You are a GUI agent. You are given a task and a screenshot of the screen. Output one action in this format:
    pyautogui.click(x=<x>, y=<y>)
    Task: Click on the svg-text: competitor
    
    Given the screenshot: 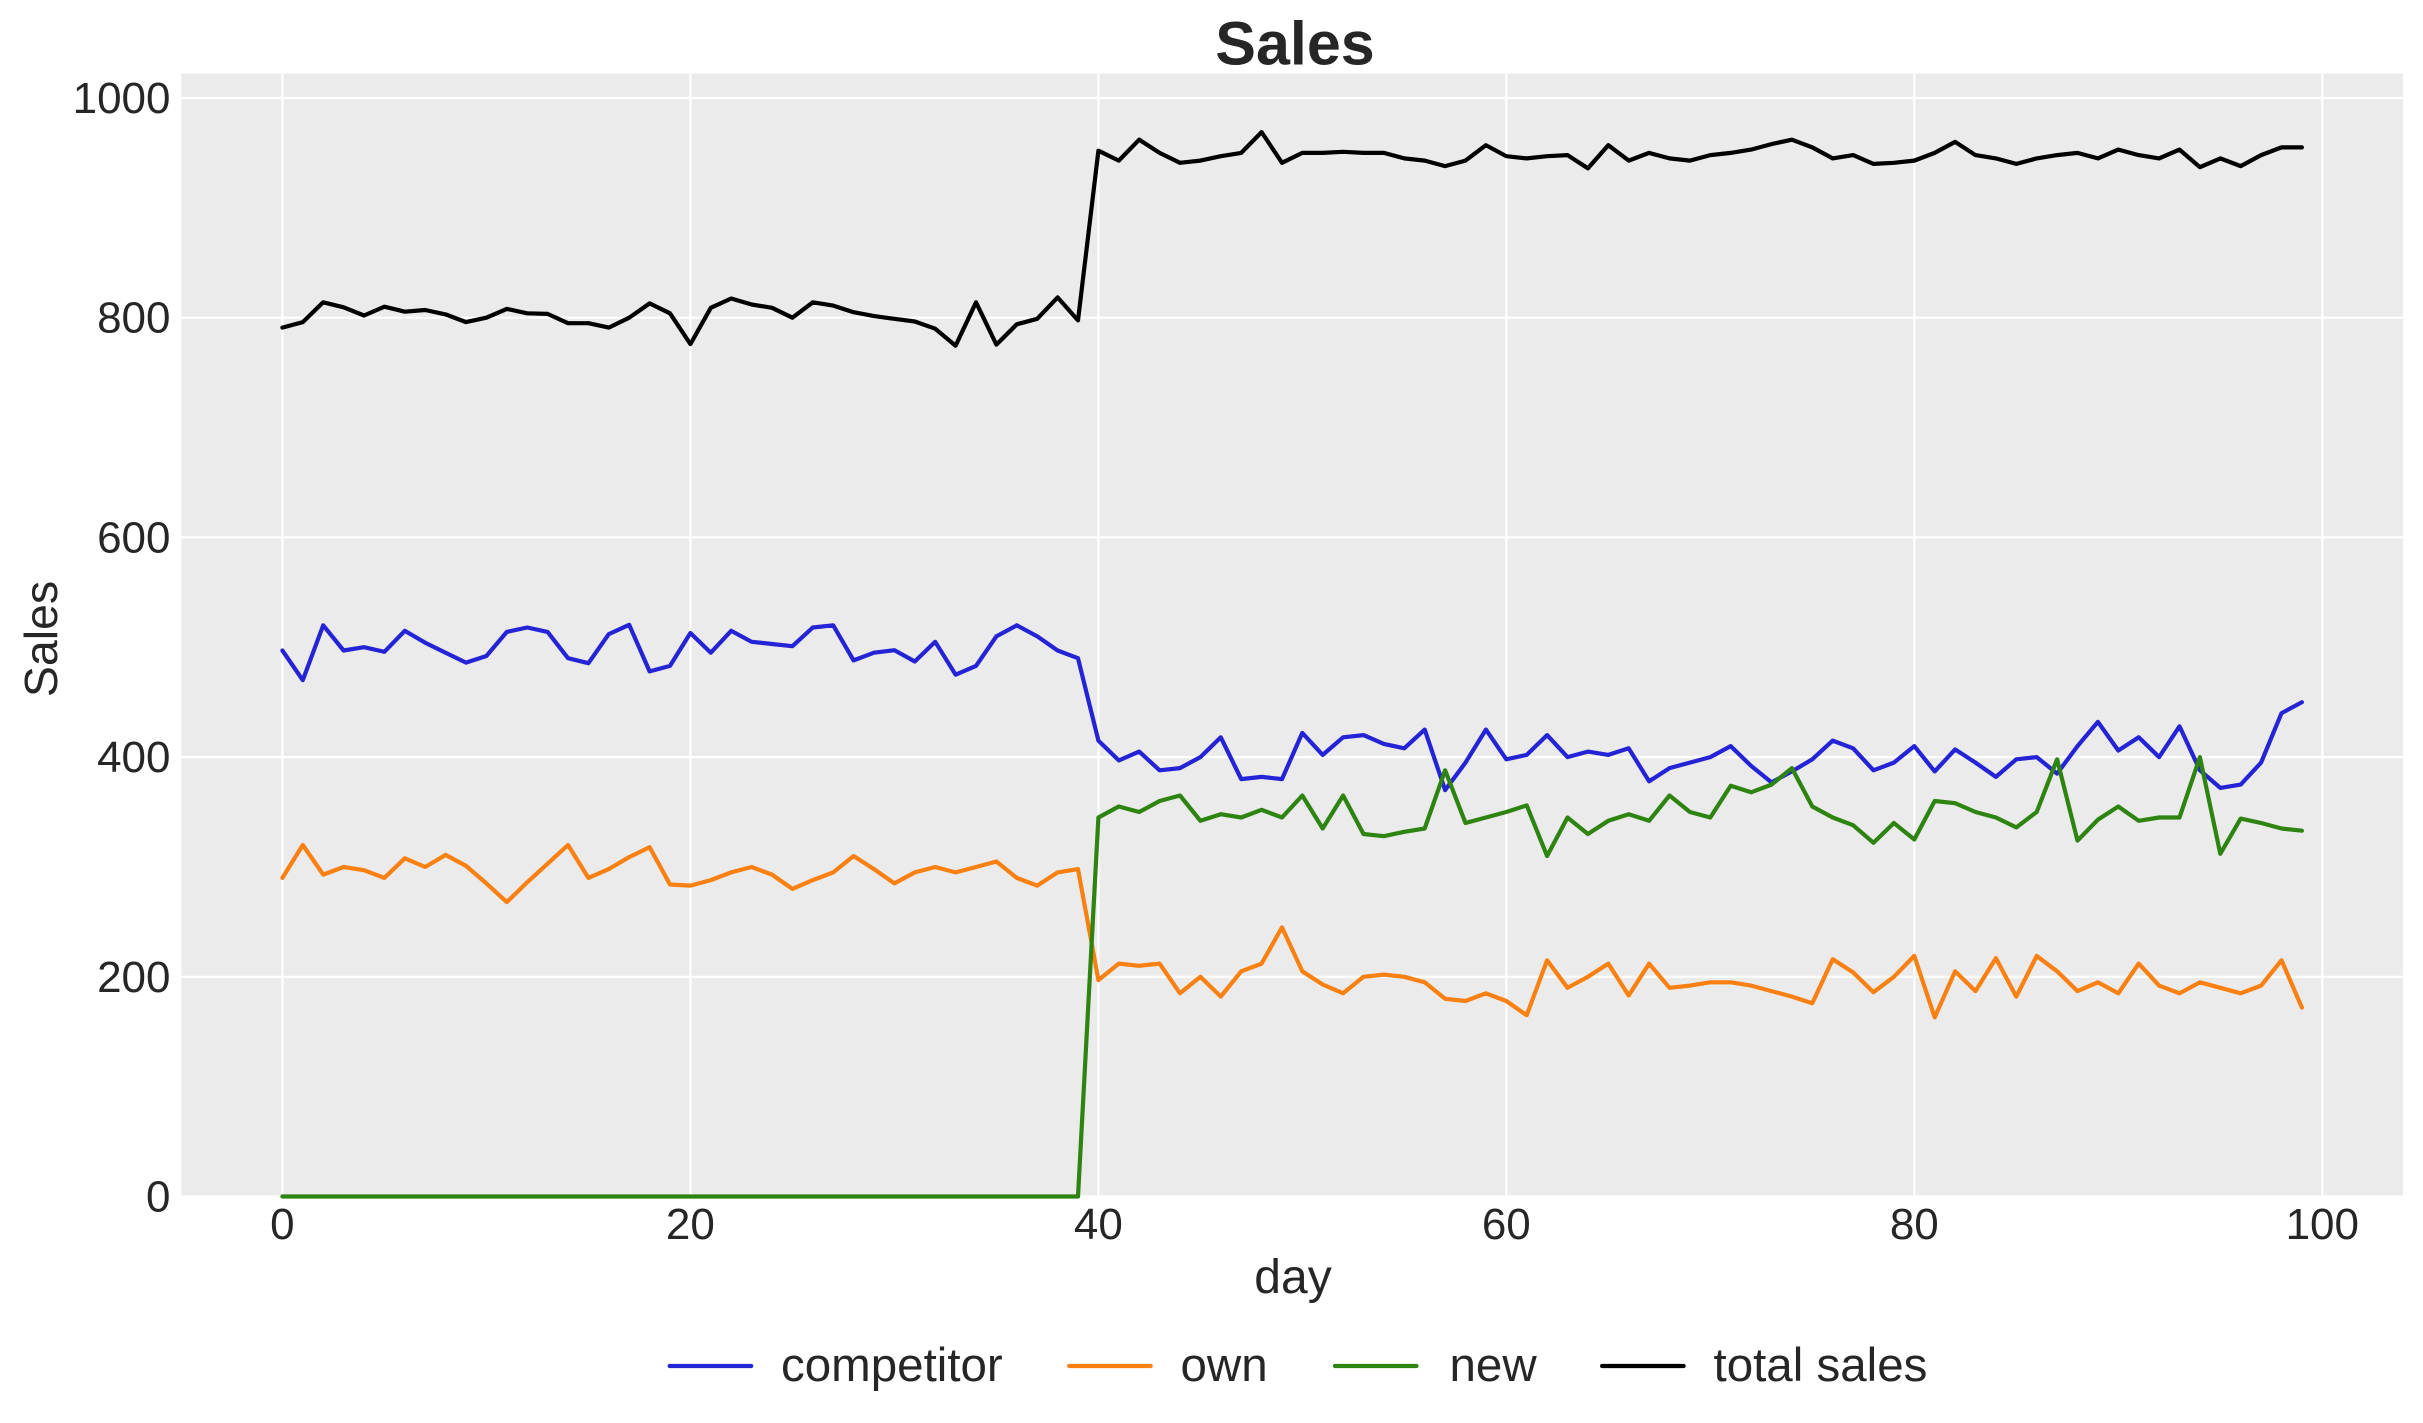 What is the action you would take?
    pyautogui.click(x=892, y=1365)
    